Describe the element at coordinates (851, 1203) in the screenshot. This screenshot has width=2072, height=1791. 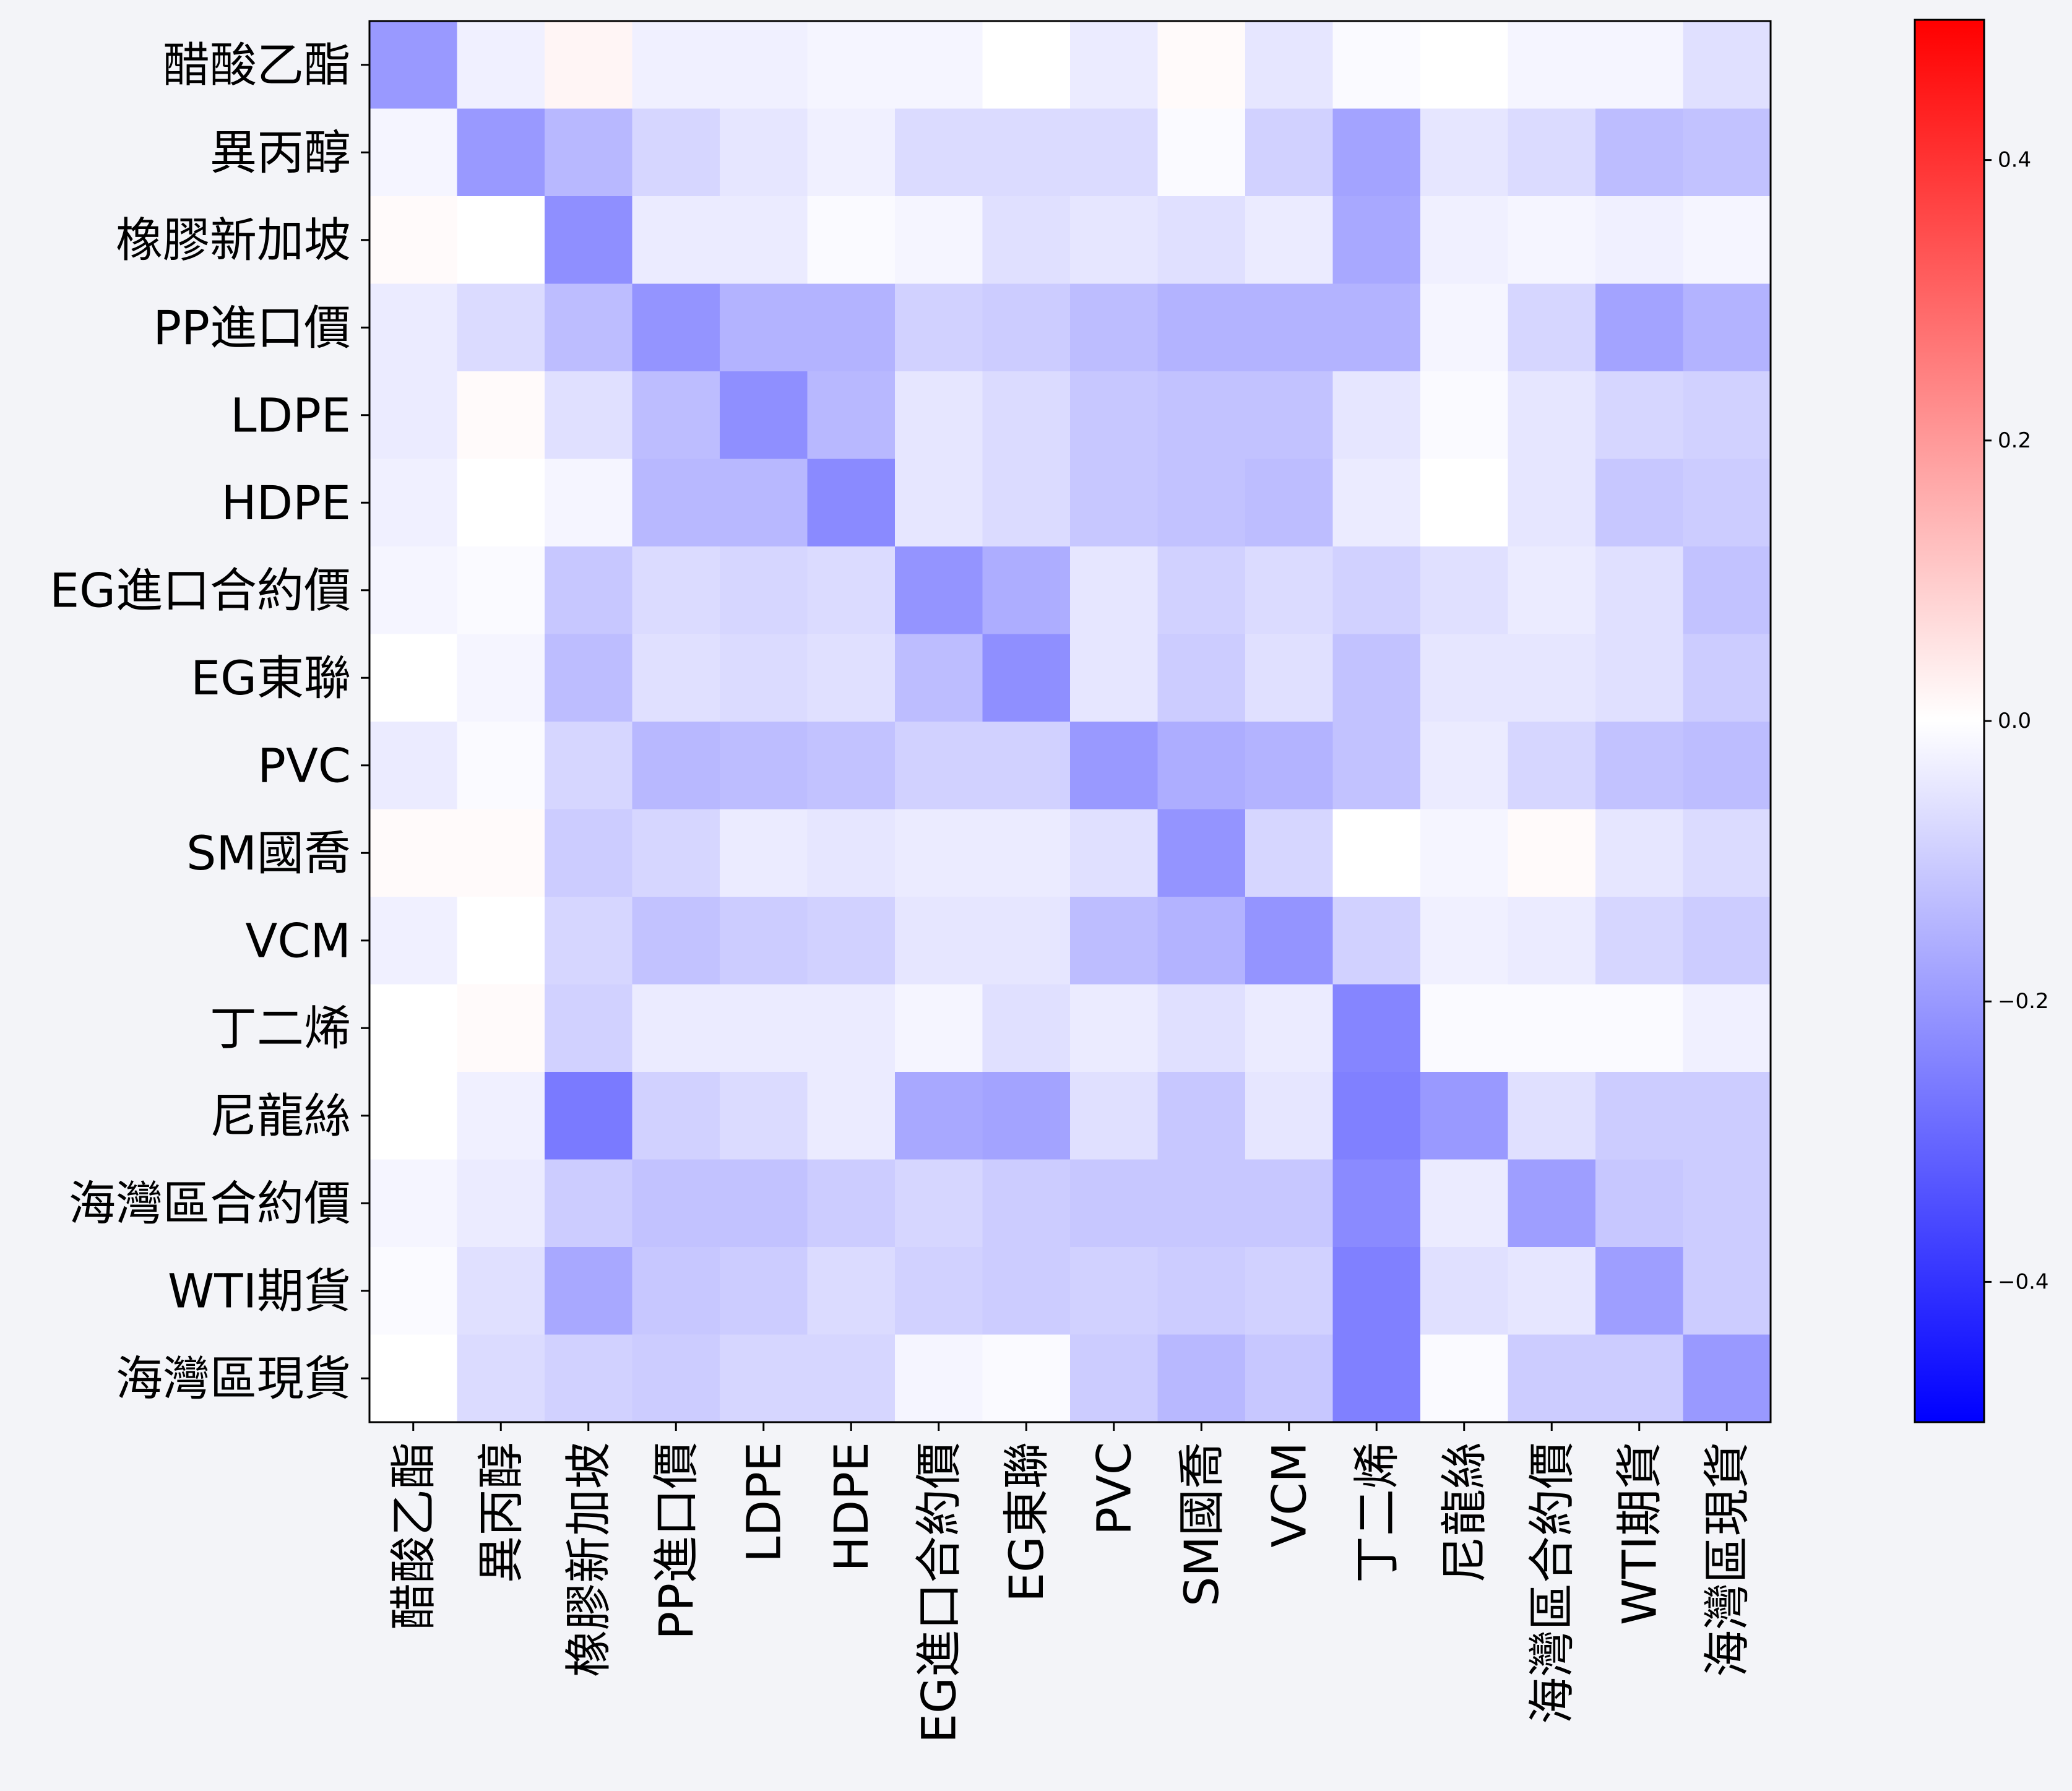
I see `heatmap-cell-r13-c5` at that location.